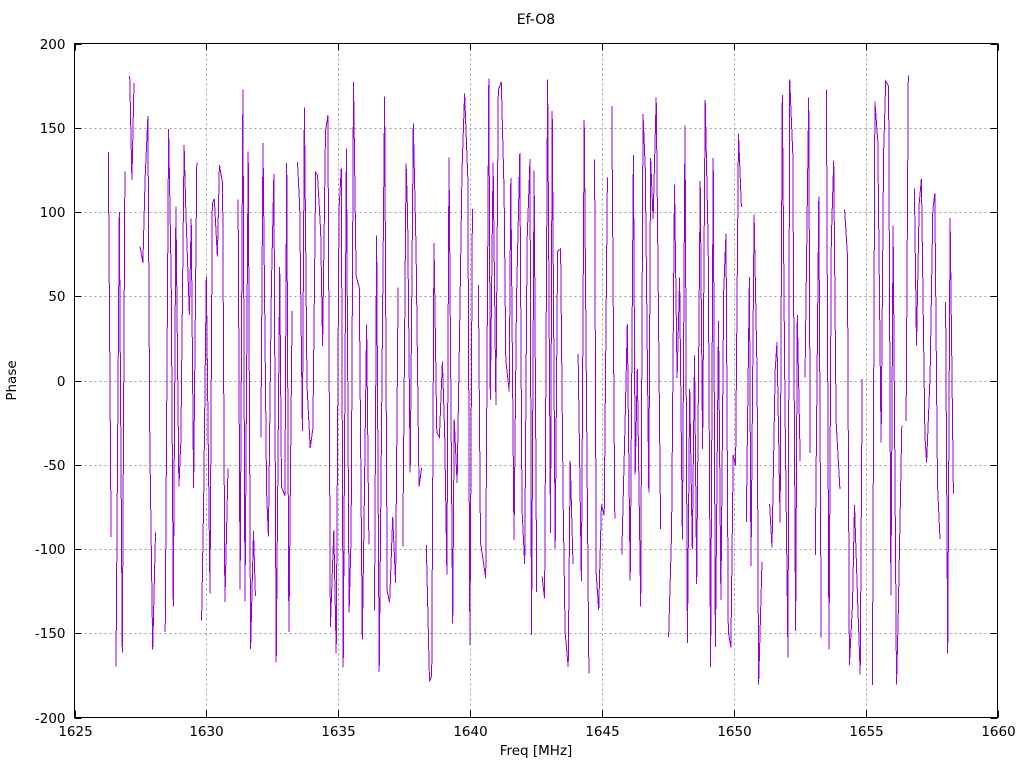  Describe the element at coordinates (866, 732) in the screenshot. I see `x-tick-label: 1655` at that location.